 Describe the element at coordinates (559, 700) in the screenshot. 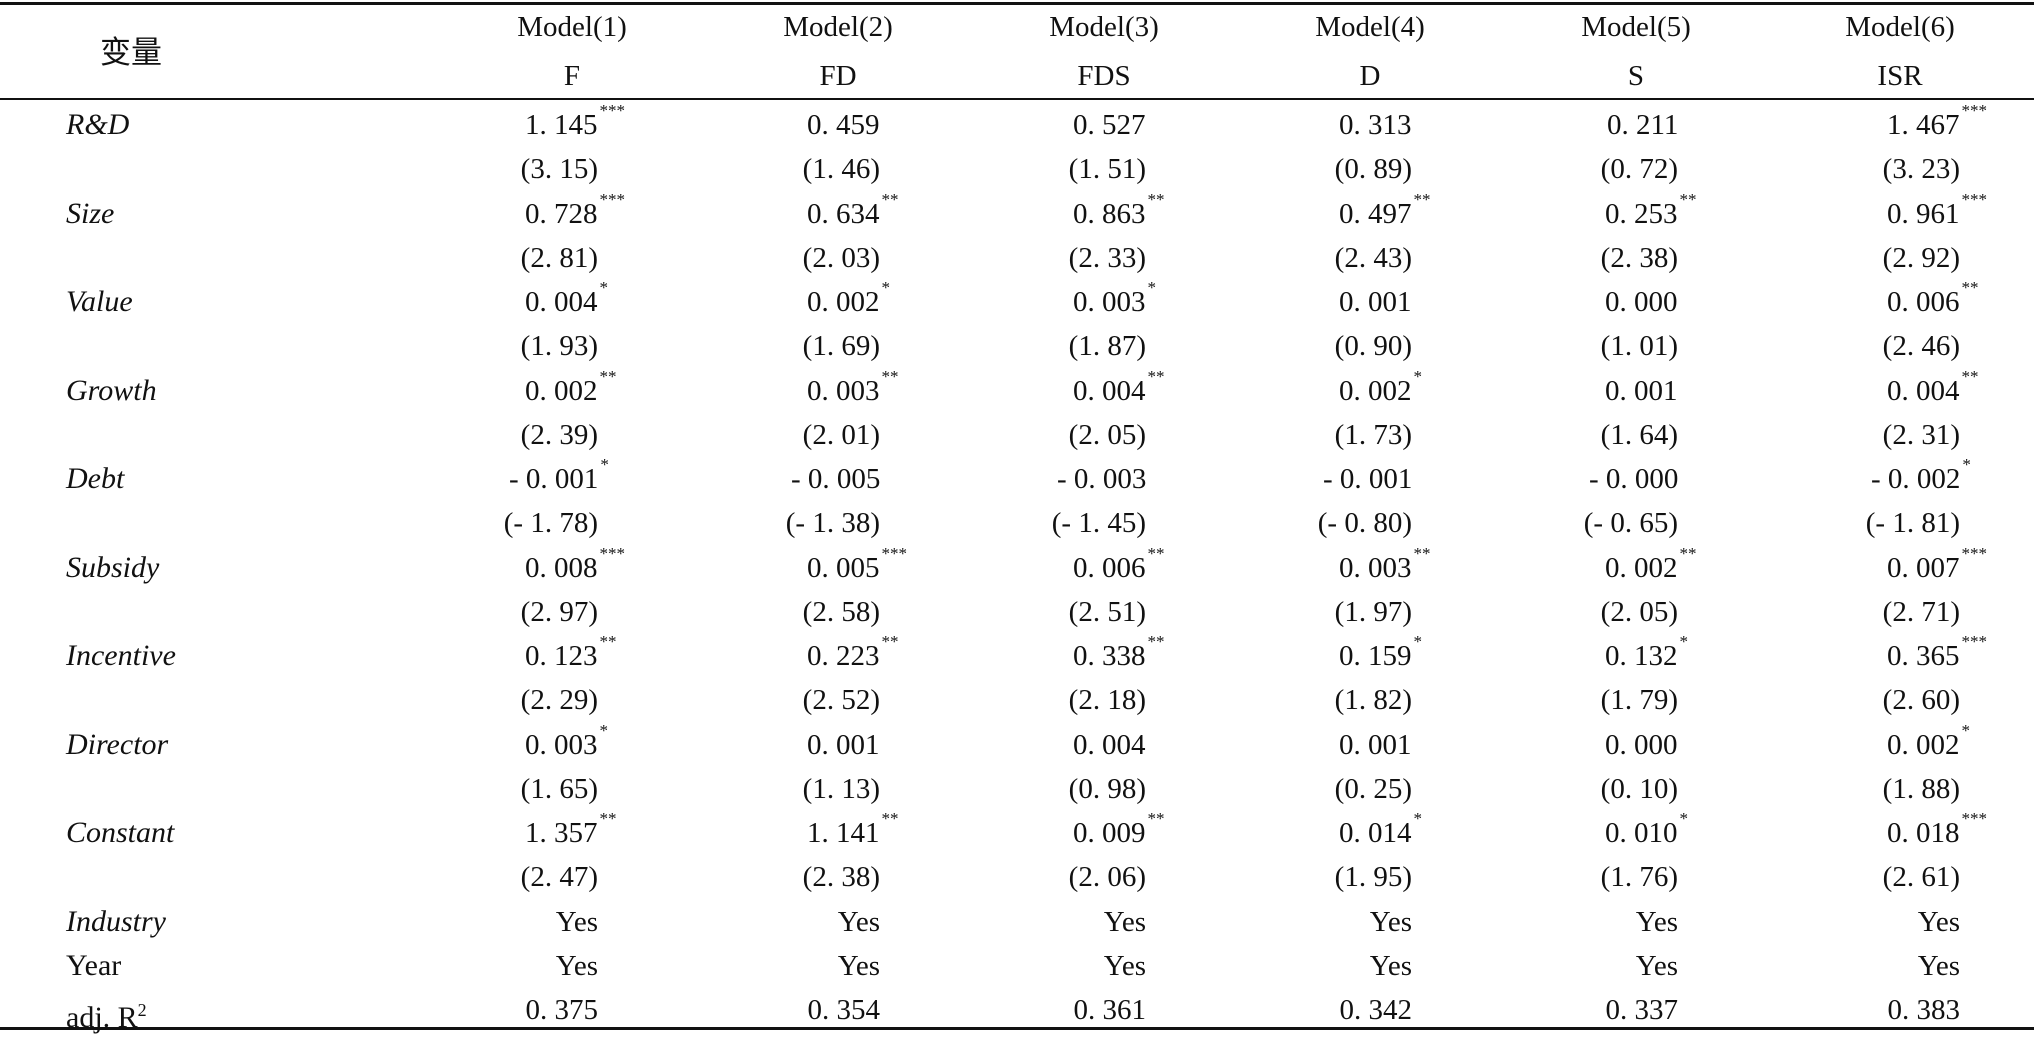

I see `t-statistic-cell: (2. 29)` at that location.